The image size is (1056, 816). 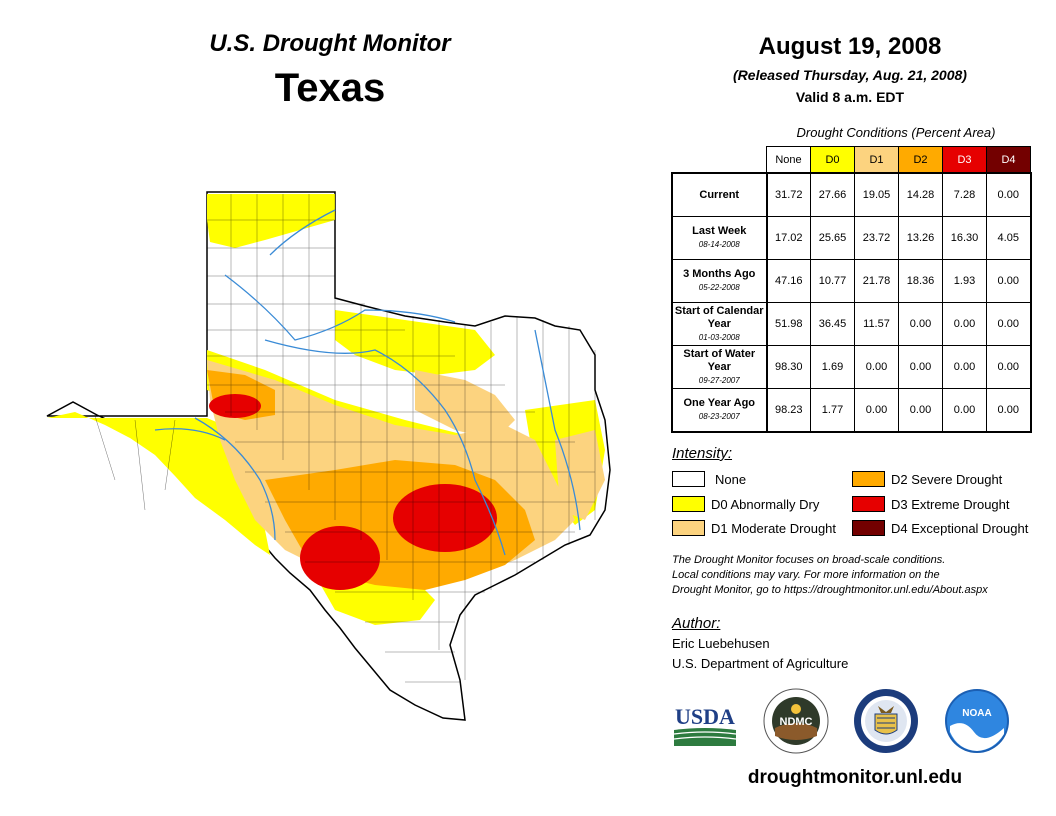 What do you see at coordinates (235, 479) in the screenshot?
I see `river-pecos` at bounding box center [235, 479].